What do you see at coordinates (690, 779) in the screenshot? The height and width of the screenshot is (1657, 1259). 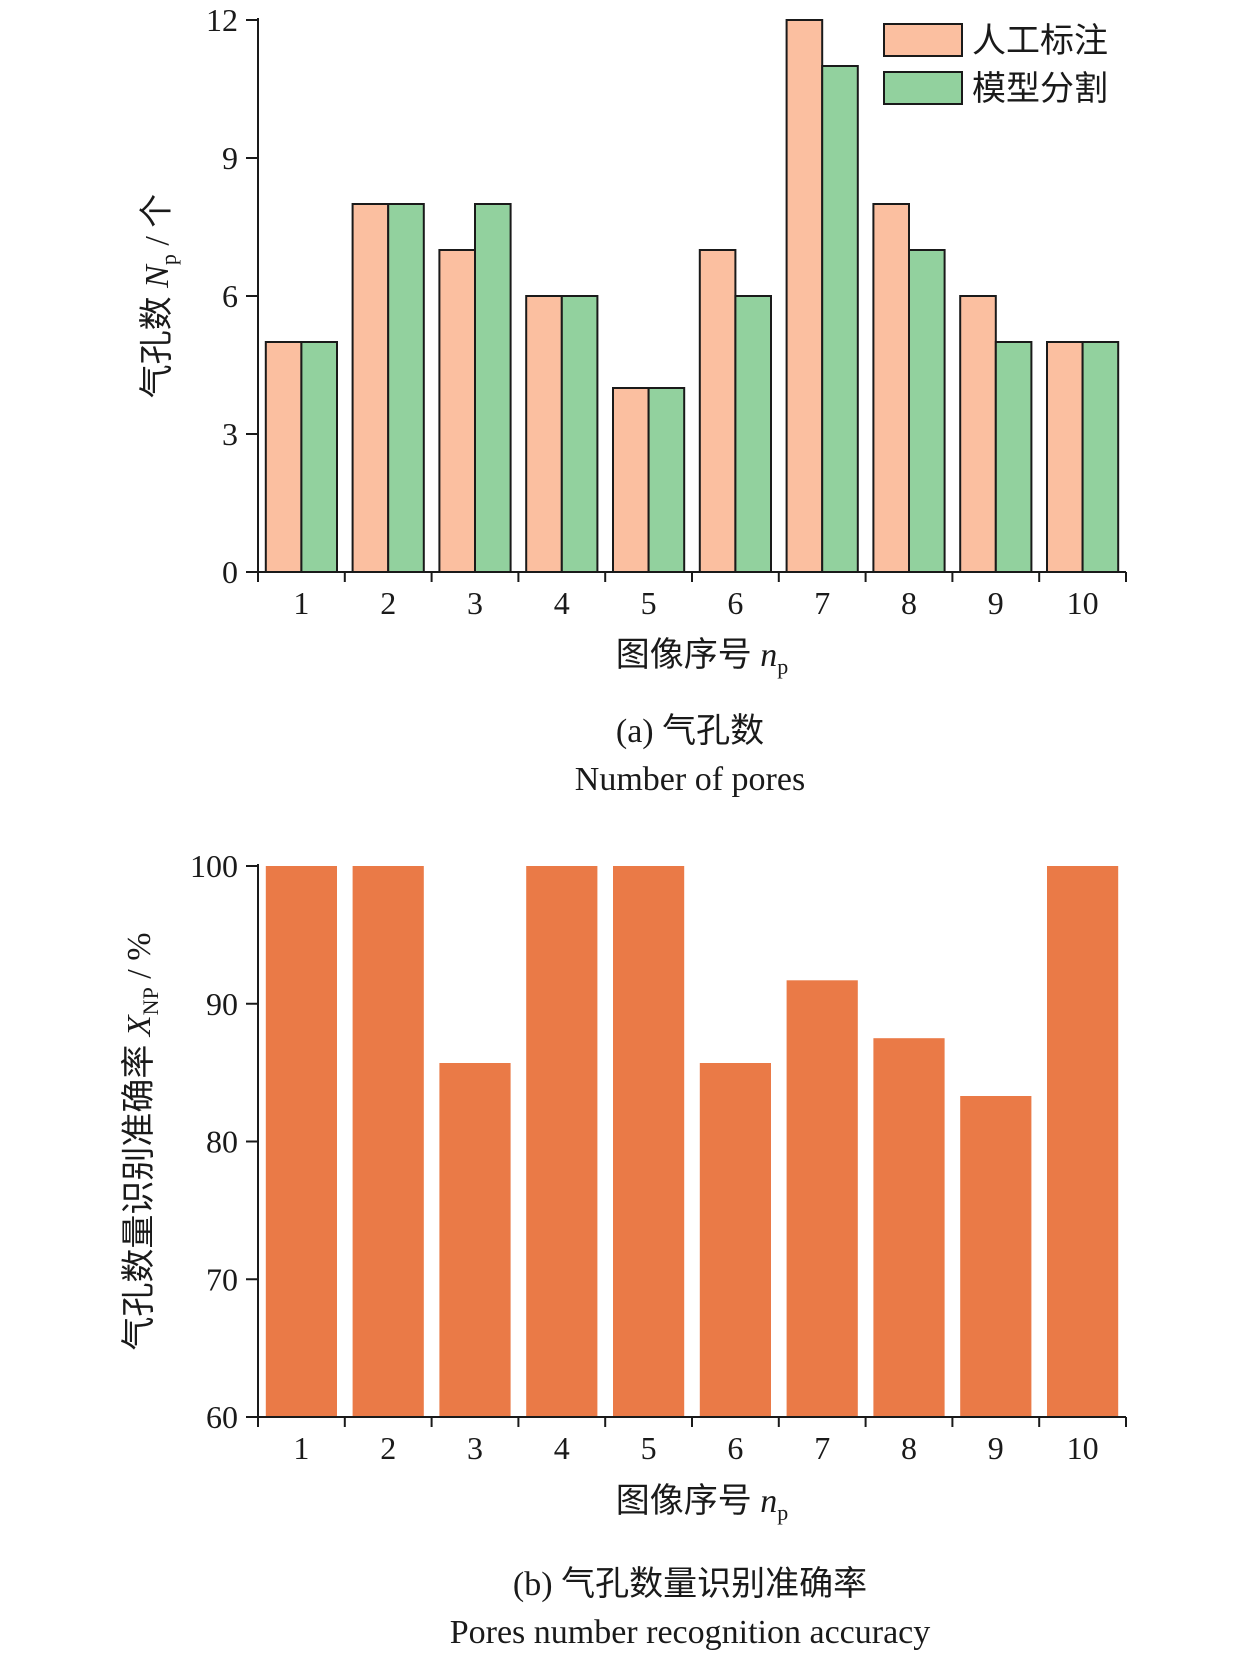 I see `panel-a-caption-en: Number of pores` at bounding box center [690, 779].